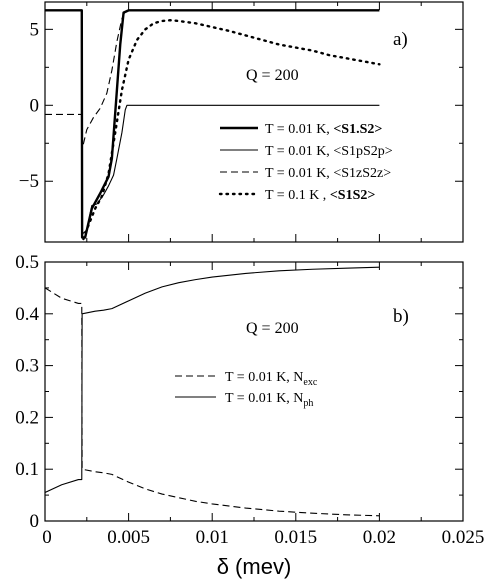 This screenshot has height=581, width=485. What do you see at coordinates (246, 389) in the screenshot?
I see `panel-b-legend: T = 0.01 K, Nexc T = 0.01 K, Nph` at bounding box center [246, 389].